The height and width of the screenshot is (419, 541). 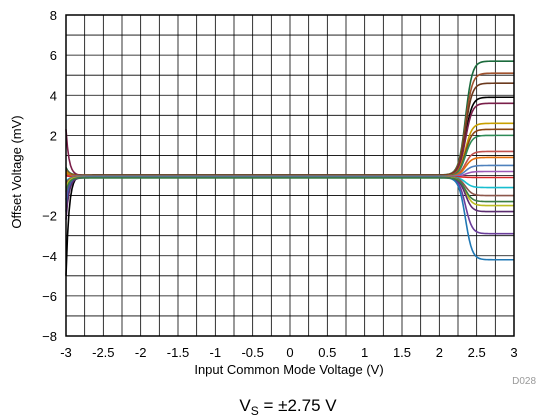 What do you see at coordinates (49, 176) in the screenshot?
I see `y-tick-labels: −8 −6 −4 −2 2 4 6 8` at bounding box center [49, 176].